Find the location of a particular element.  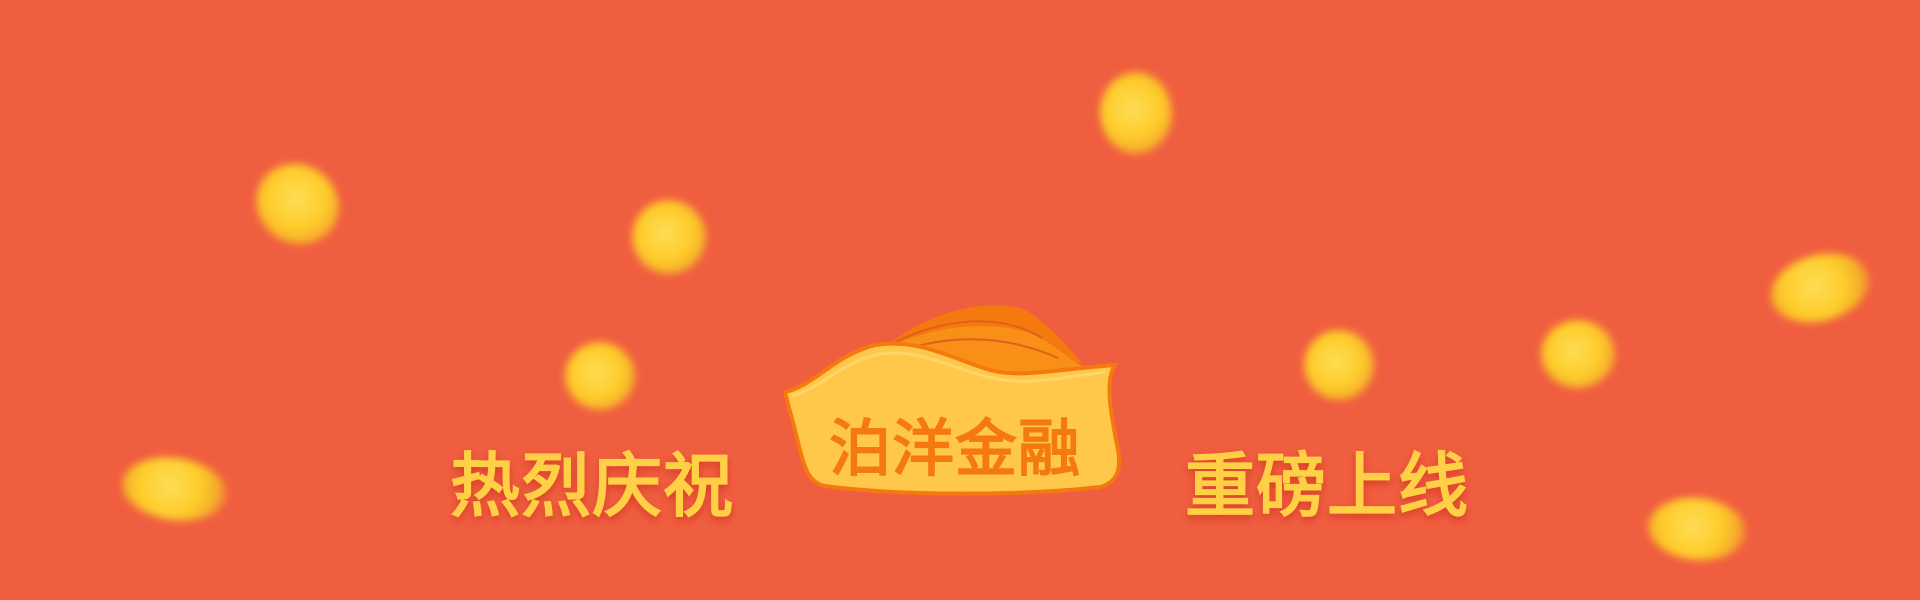

brand-logo-badge: 泊洋金融 is located at coordinates (955, 405).